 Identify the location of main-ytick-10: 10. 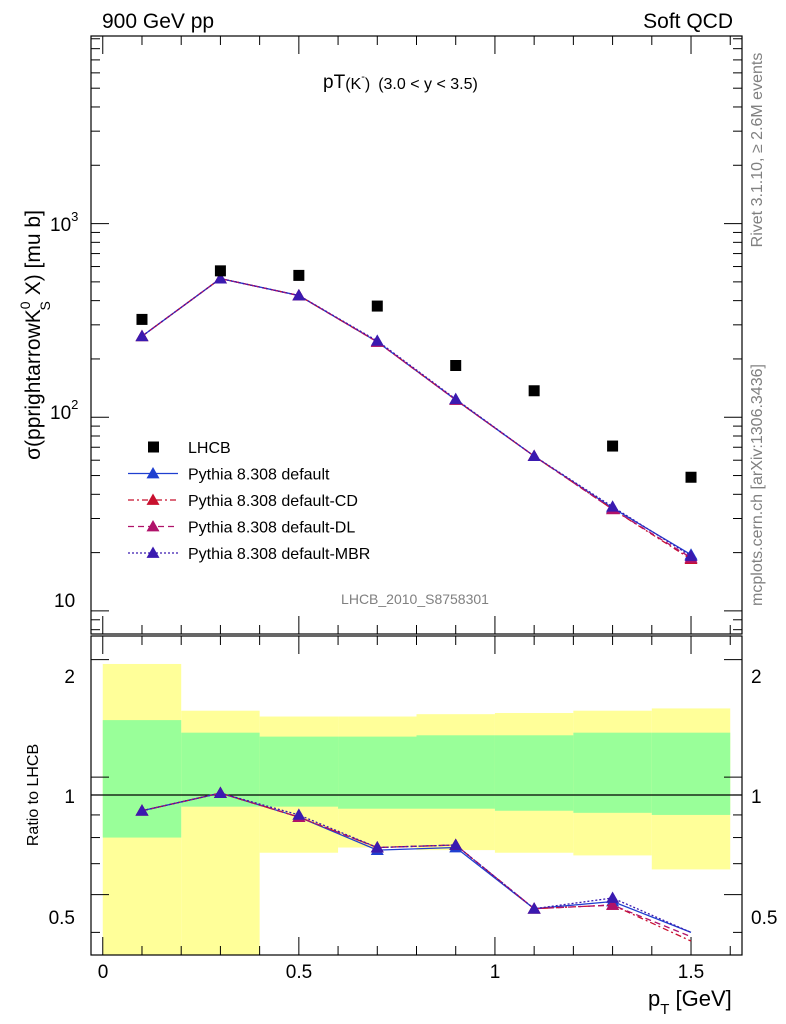
(64, 601).